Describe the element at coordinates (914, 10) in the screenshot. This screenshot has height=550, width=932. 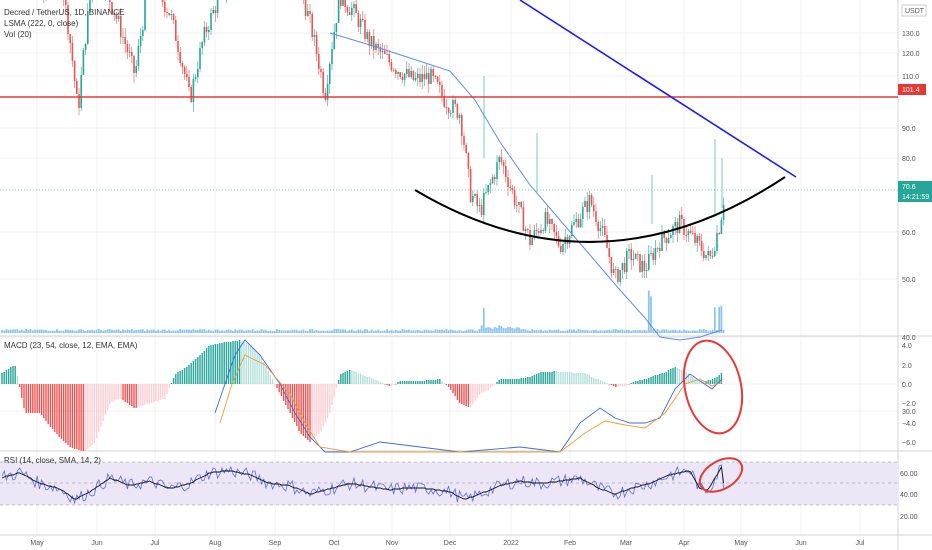
I see `currency-tag: USDT` at that location.